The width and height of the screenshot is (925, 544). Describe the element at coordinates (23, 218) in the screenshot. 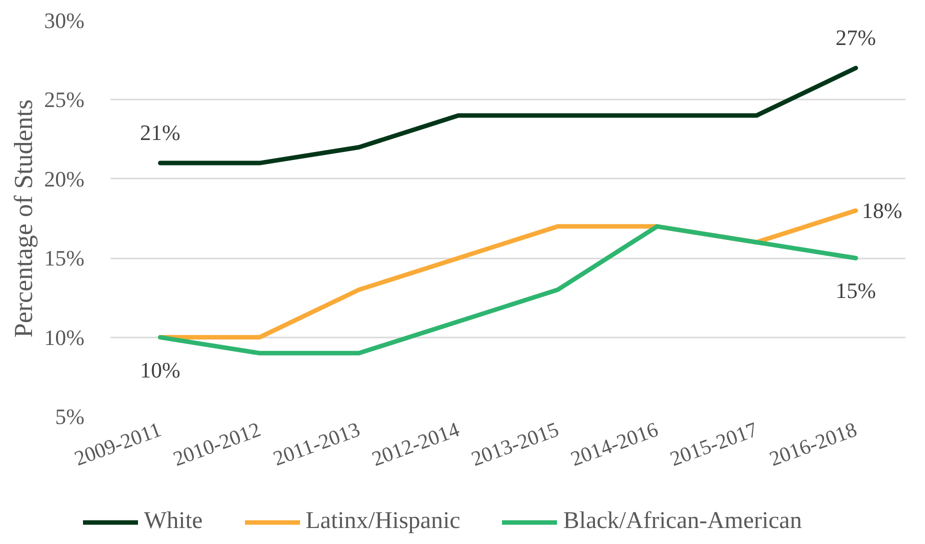

I see `y-axis-title: Percentage of Students` at that location.